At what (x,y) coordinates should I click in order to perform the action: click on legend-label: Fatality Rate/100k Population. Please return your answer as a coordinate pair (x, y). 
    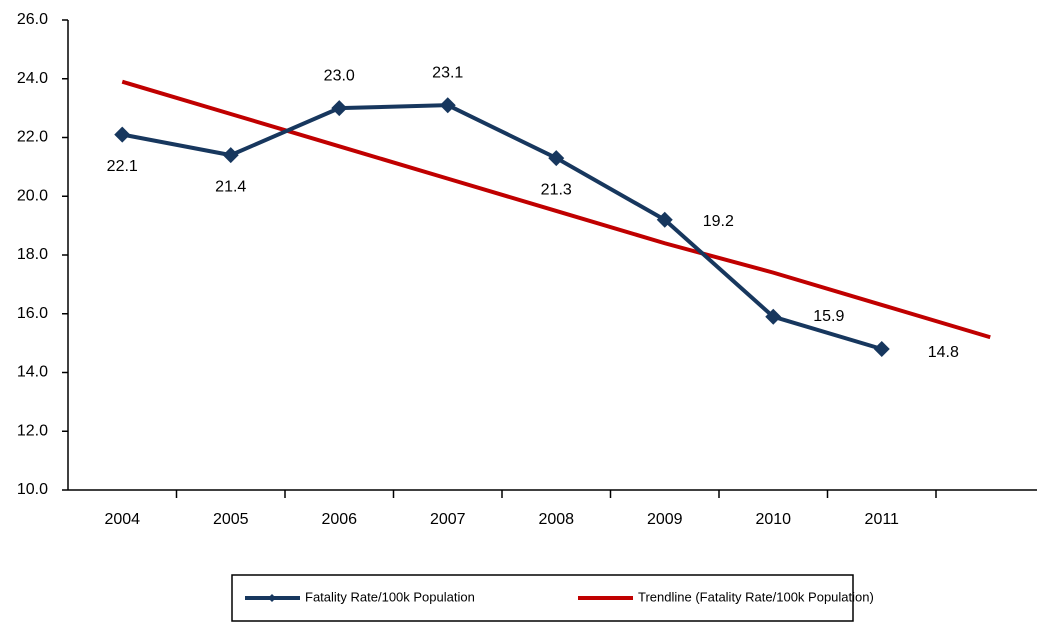
    Looking at the image, I should click on (390, 596).